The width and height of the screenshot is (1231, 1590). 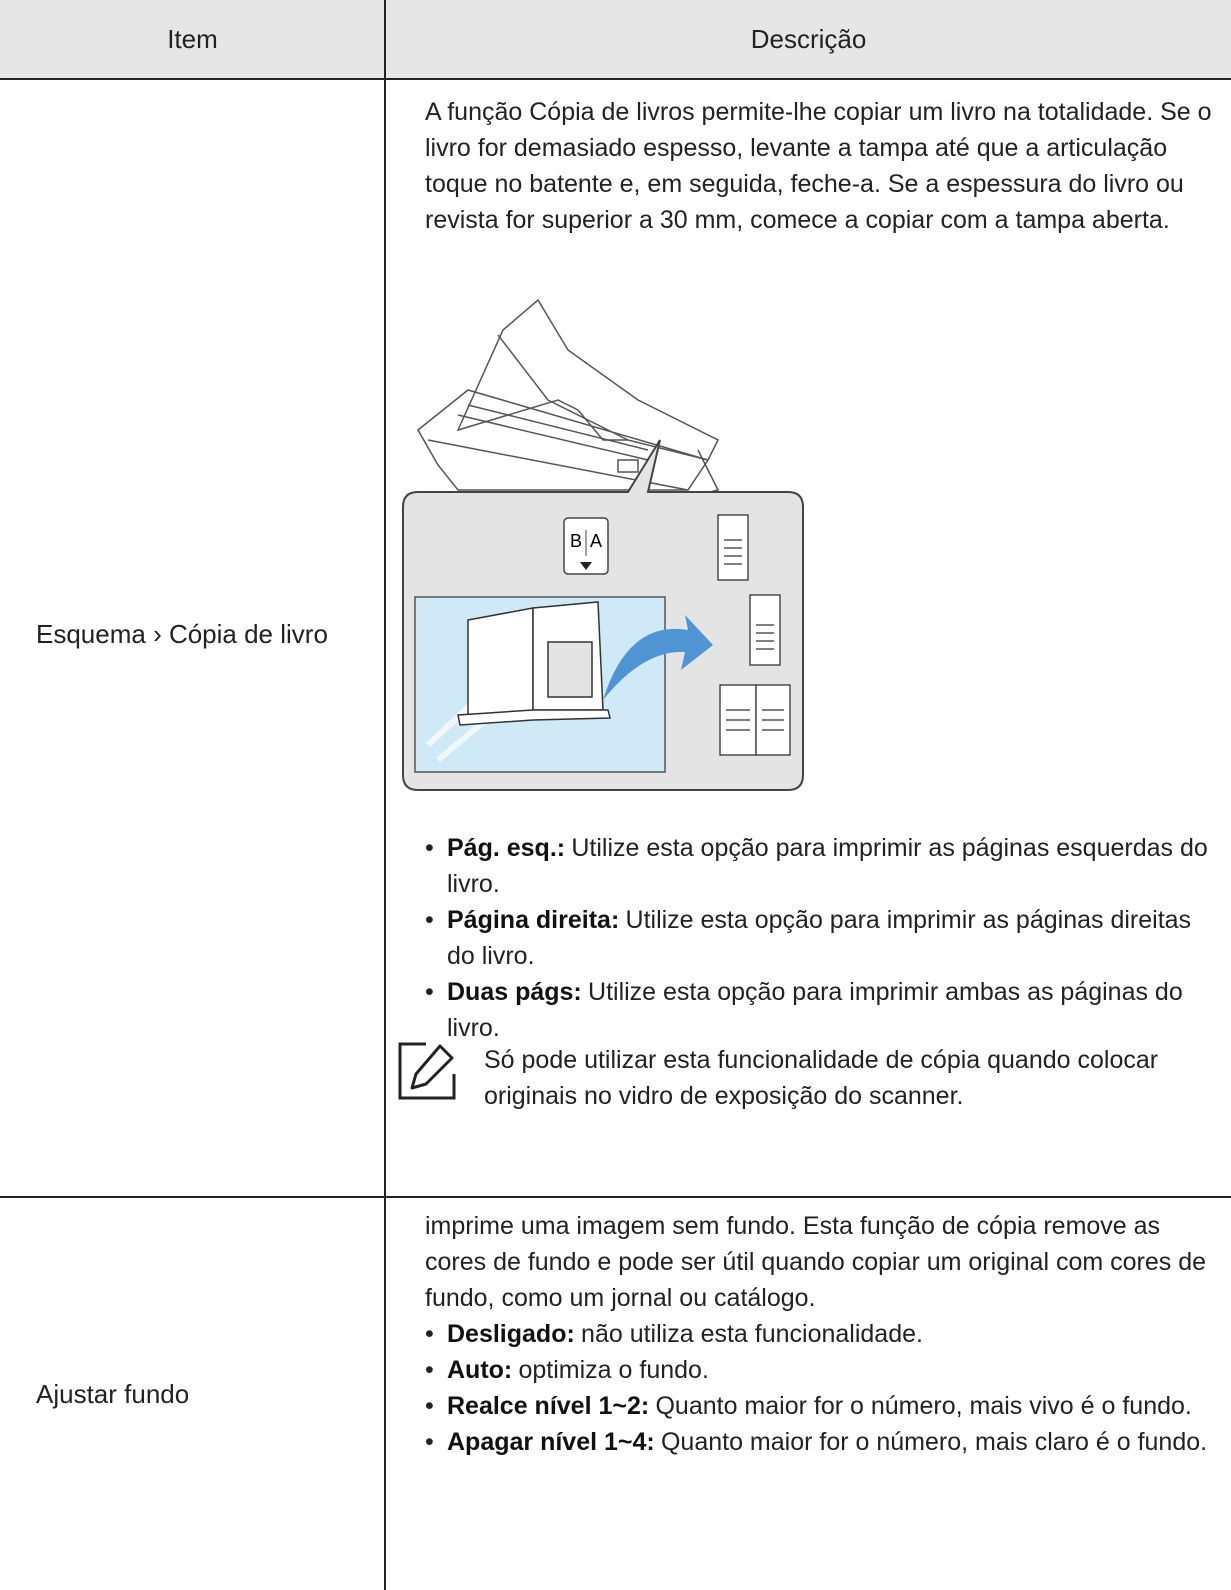 What do you see at coordinates (113, 1394) in the screenshot?
I see `item-cell: Ajustar fundo` at bounding box center [113, 1394].